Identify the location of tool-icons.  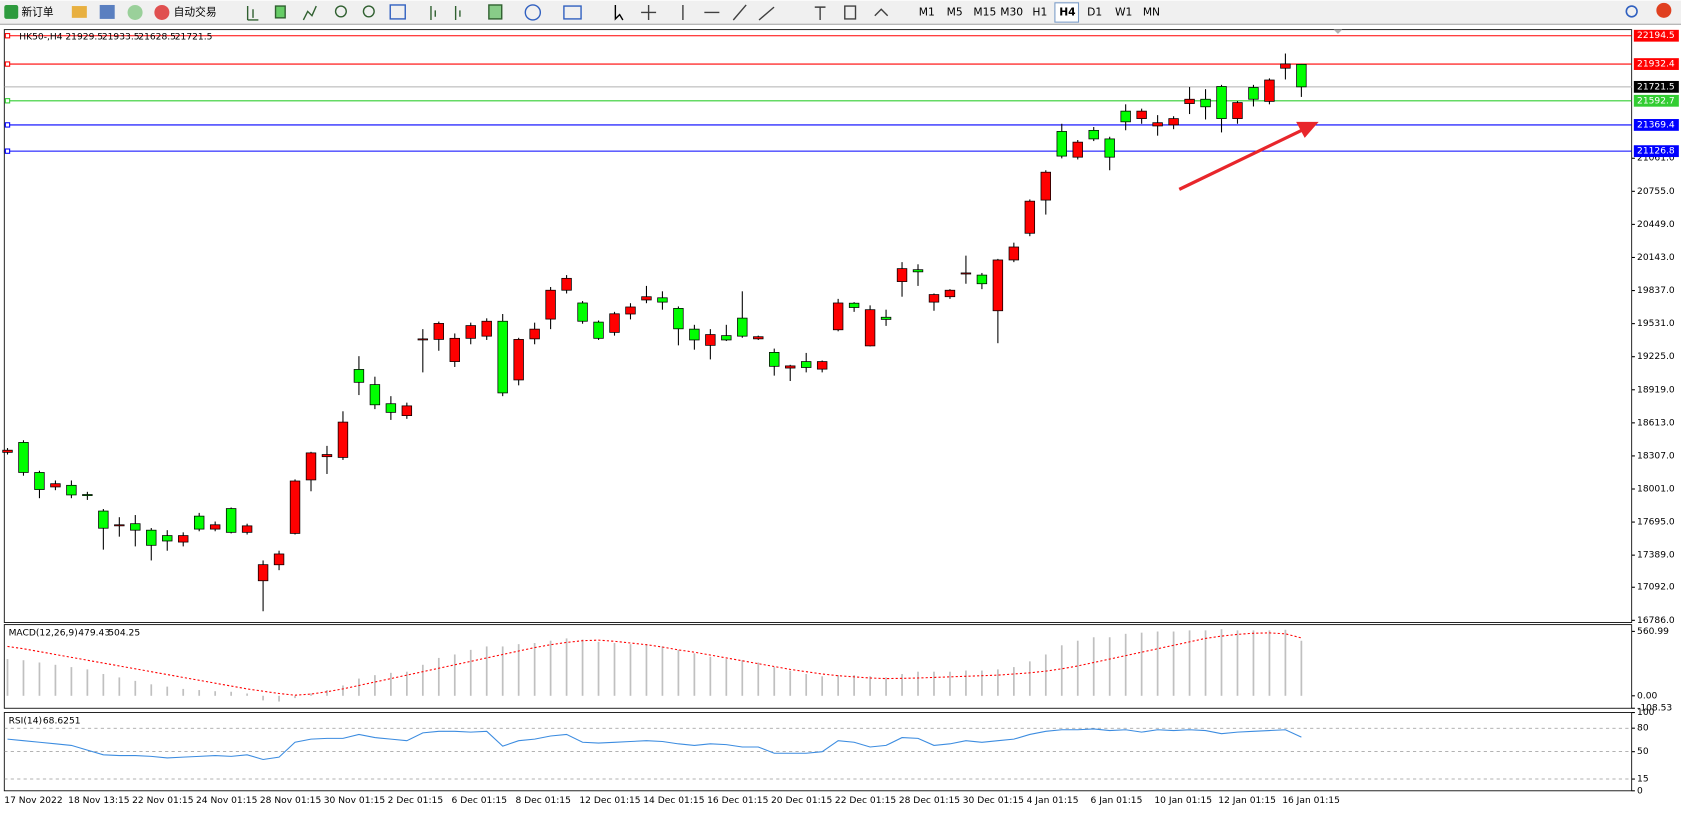
(567, 12).